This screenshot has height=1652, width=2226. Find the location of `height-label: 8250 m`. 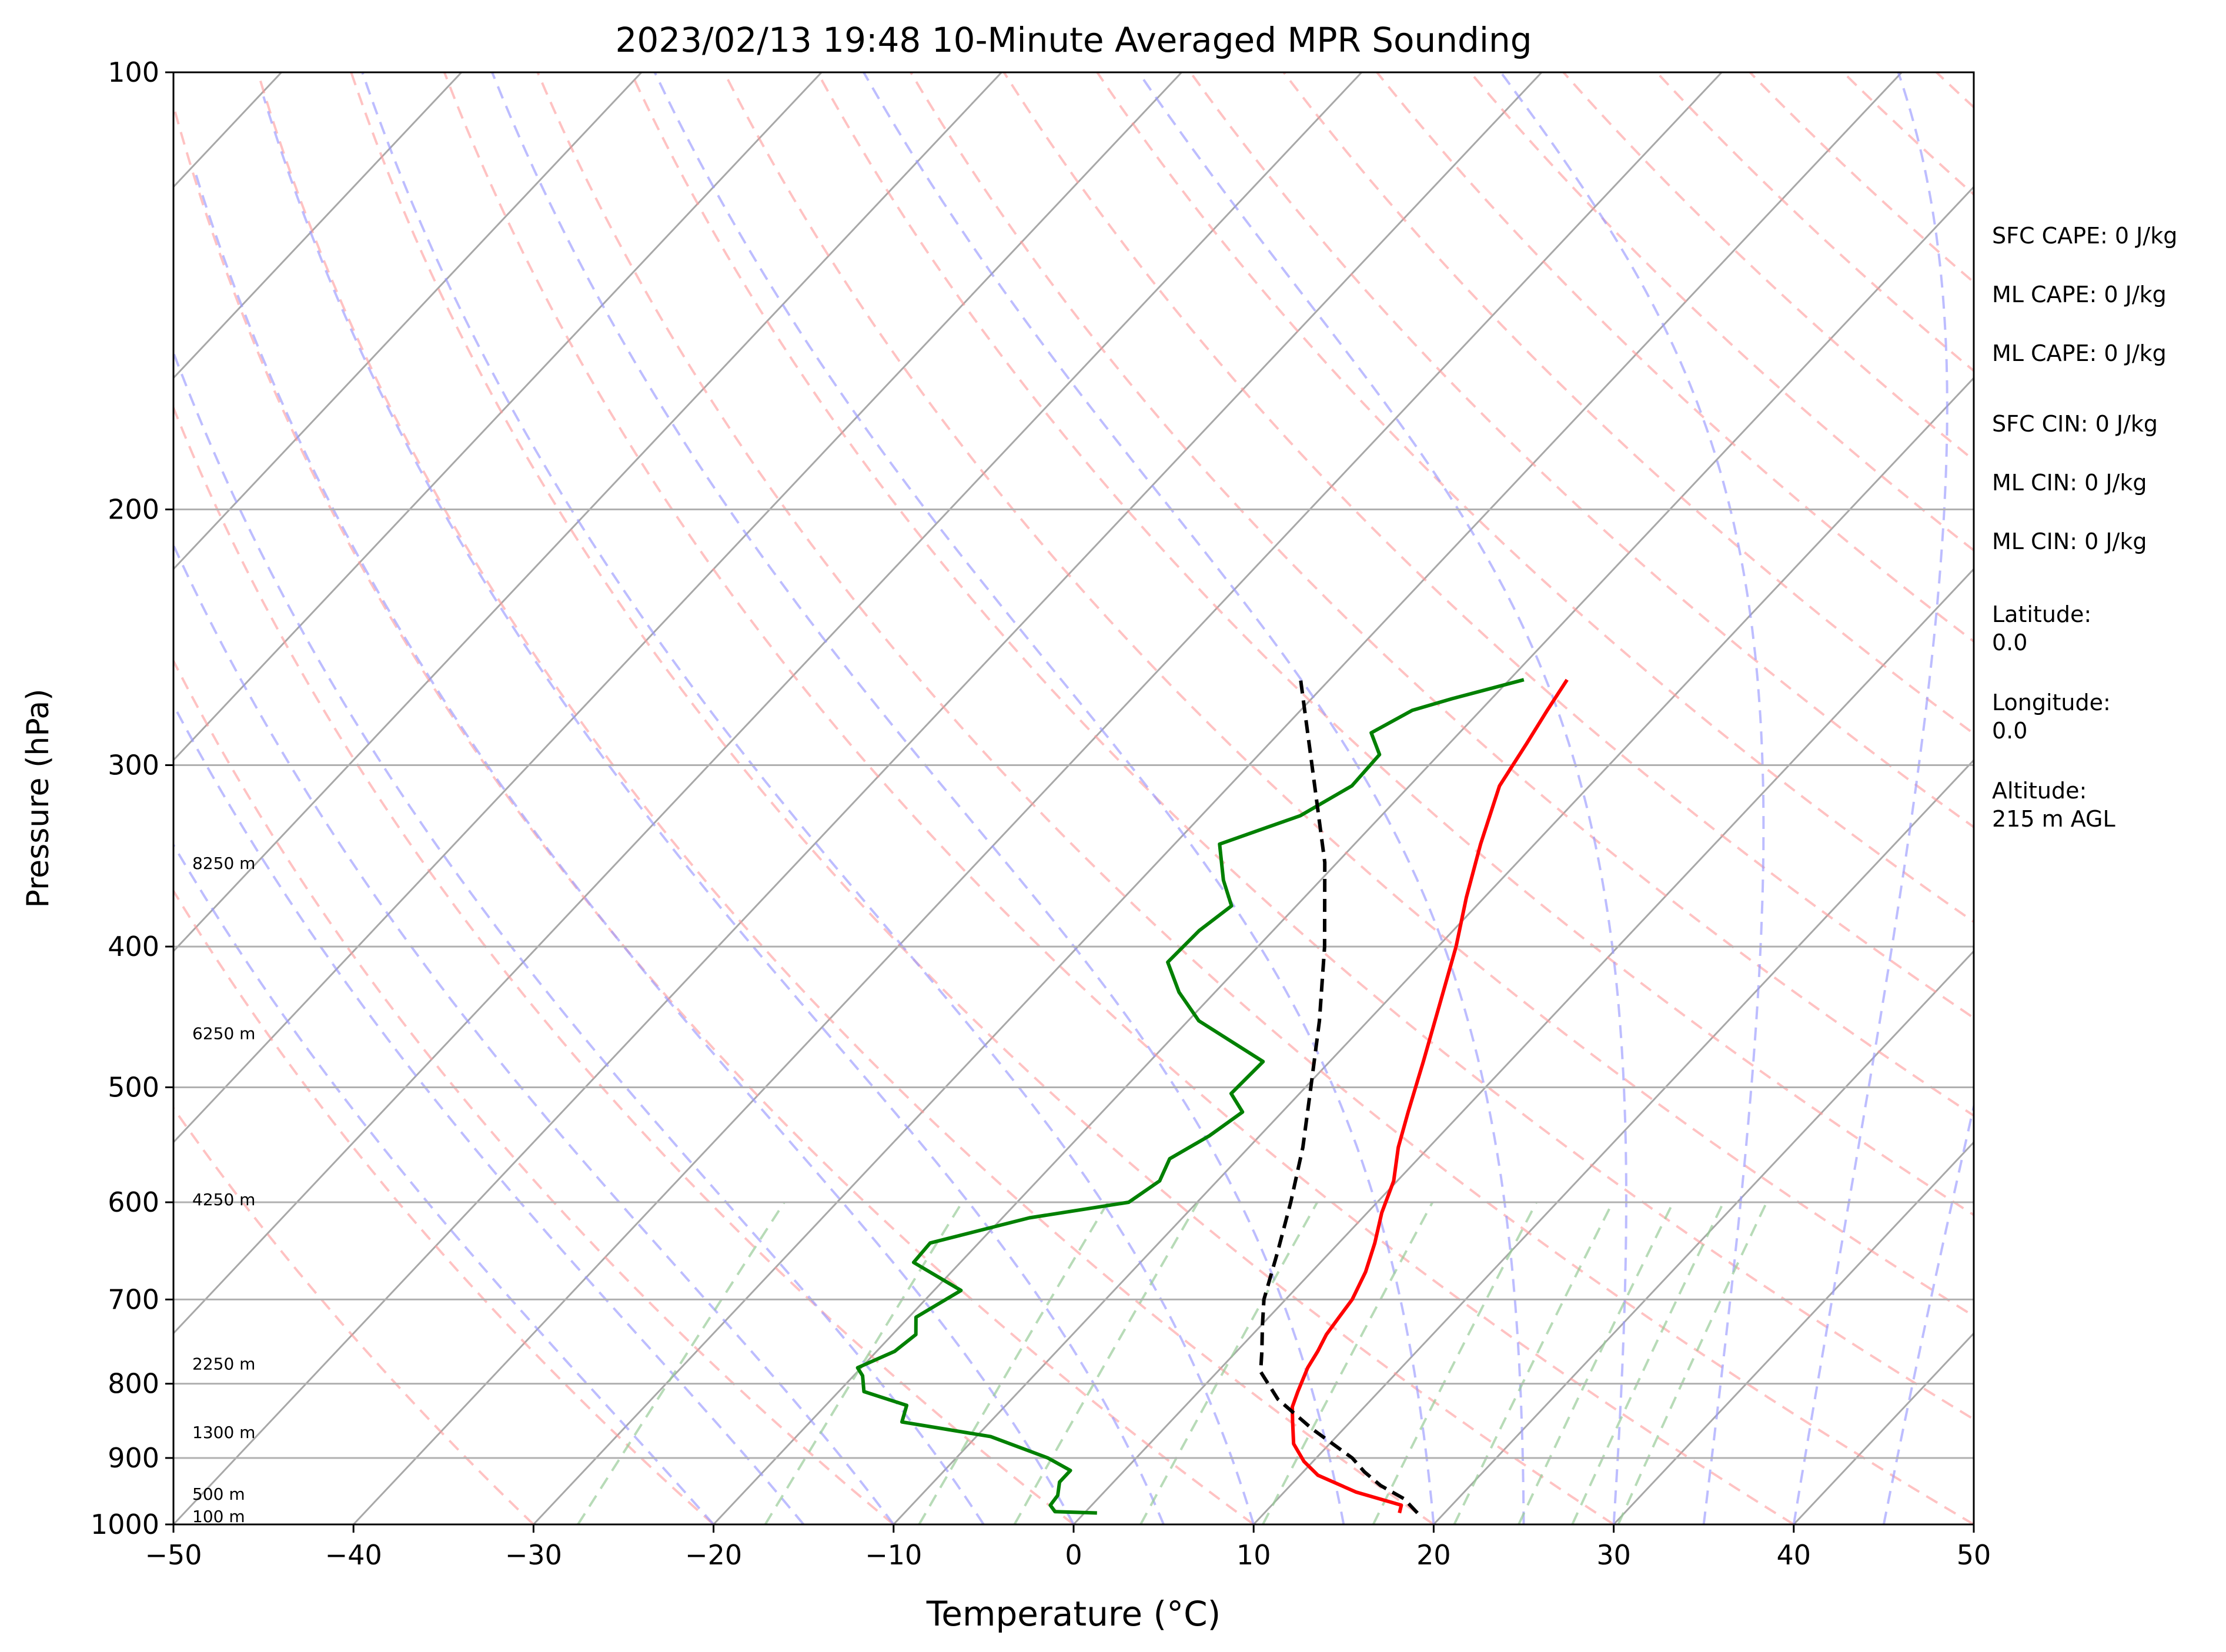

height-label: 8250 m is located at coordinates (224, 864).